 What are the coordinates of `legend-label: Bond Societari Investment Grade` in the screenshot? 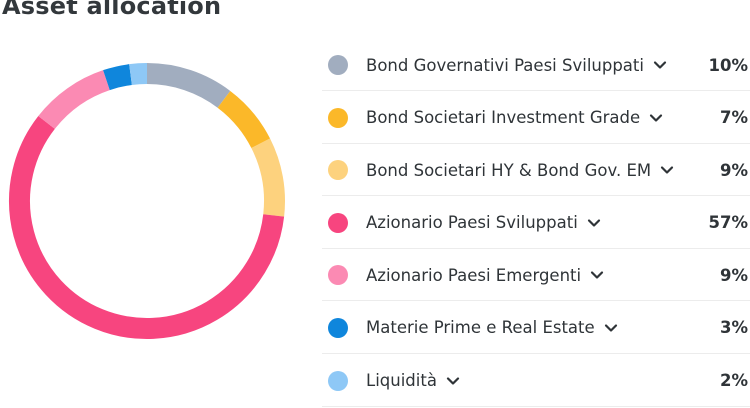 It's located at (503, 118).